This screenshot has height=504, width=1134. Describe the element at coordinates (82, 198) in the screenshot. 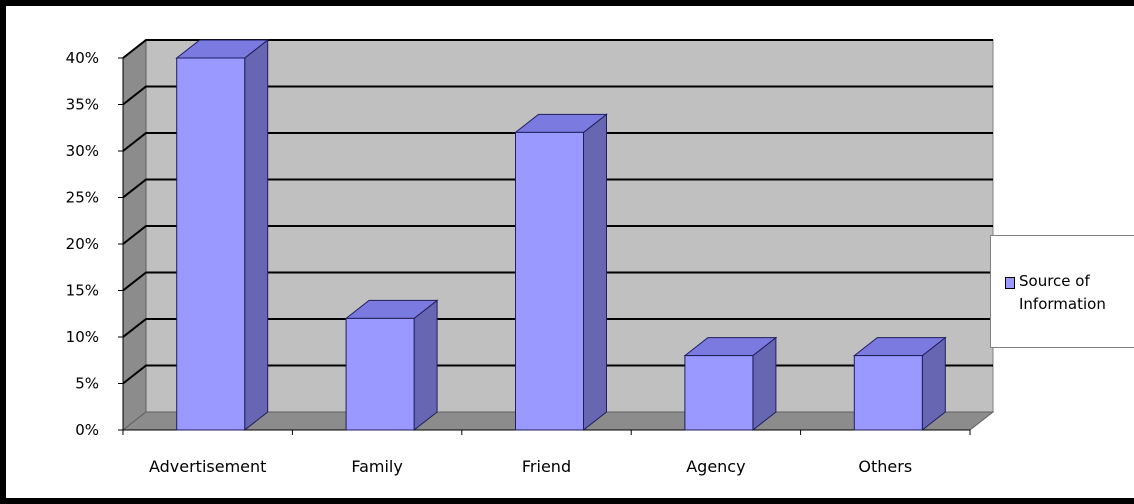

I see `y-tick-label: 25%` at that location.